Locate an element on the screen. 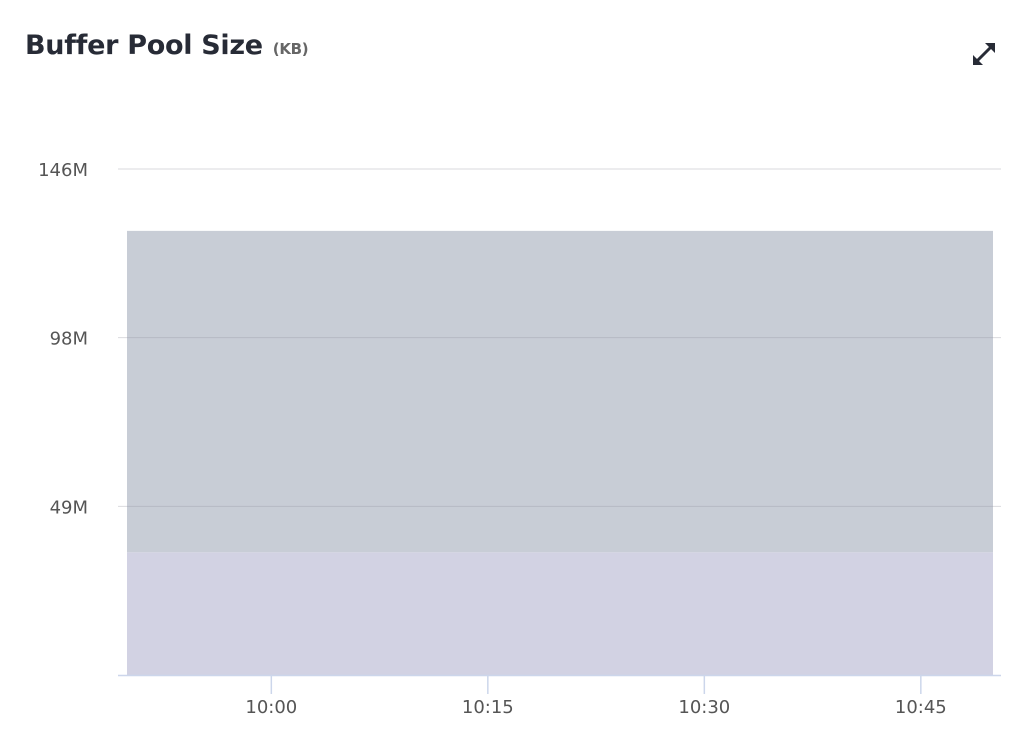 Image resolution: width=1032 pixels, height=756 pixels. y-tick-label: 98M is located at coordinates (69, 339).